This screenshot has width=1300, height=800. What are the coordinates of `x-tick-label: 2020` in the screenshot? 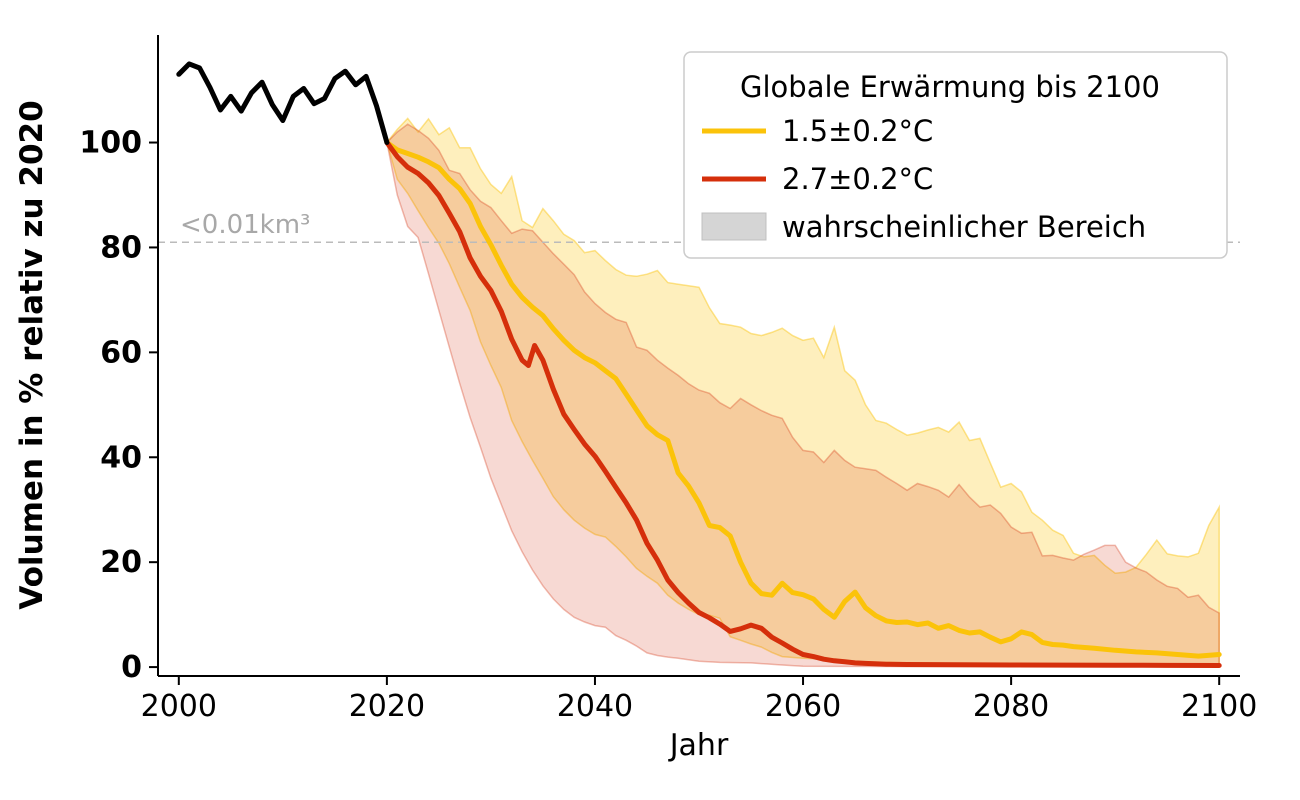 It's located at (387, 706).